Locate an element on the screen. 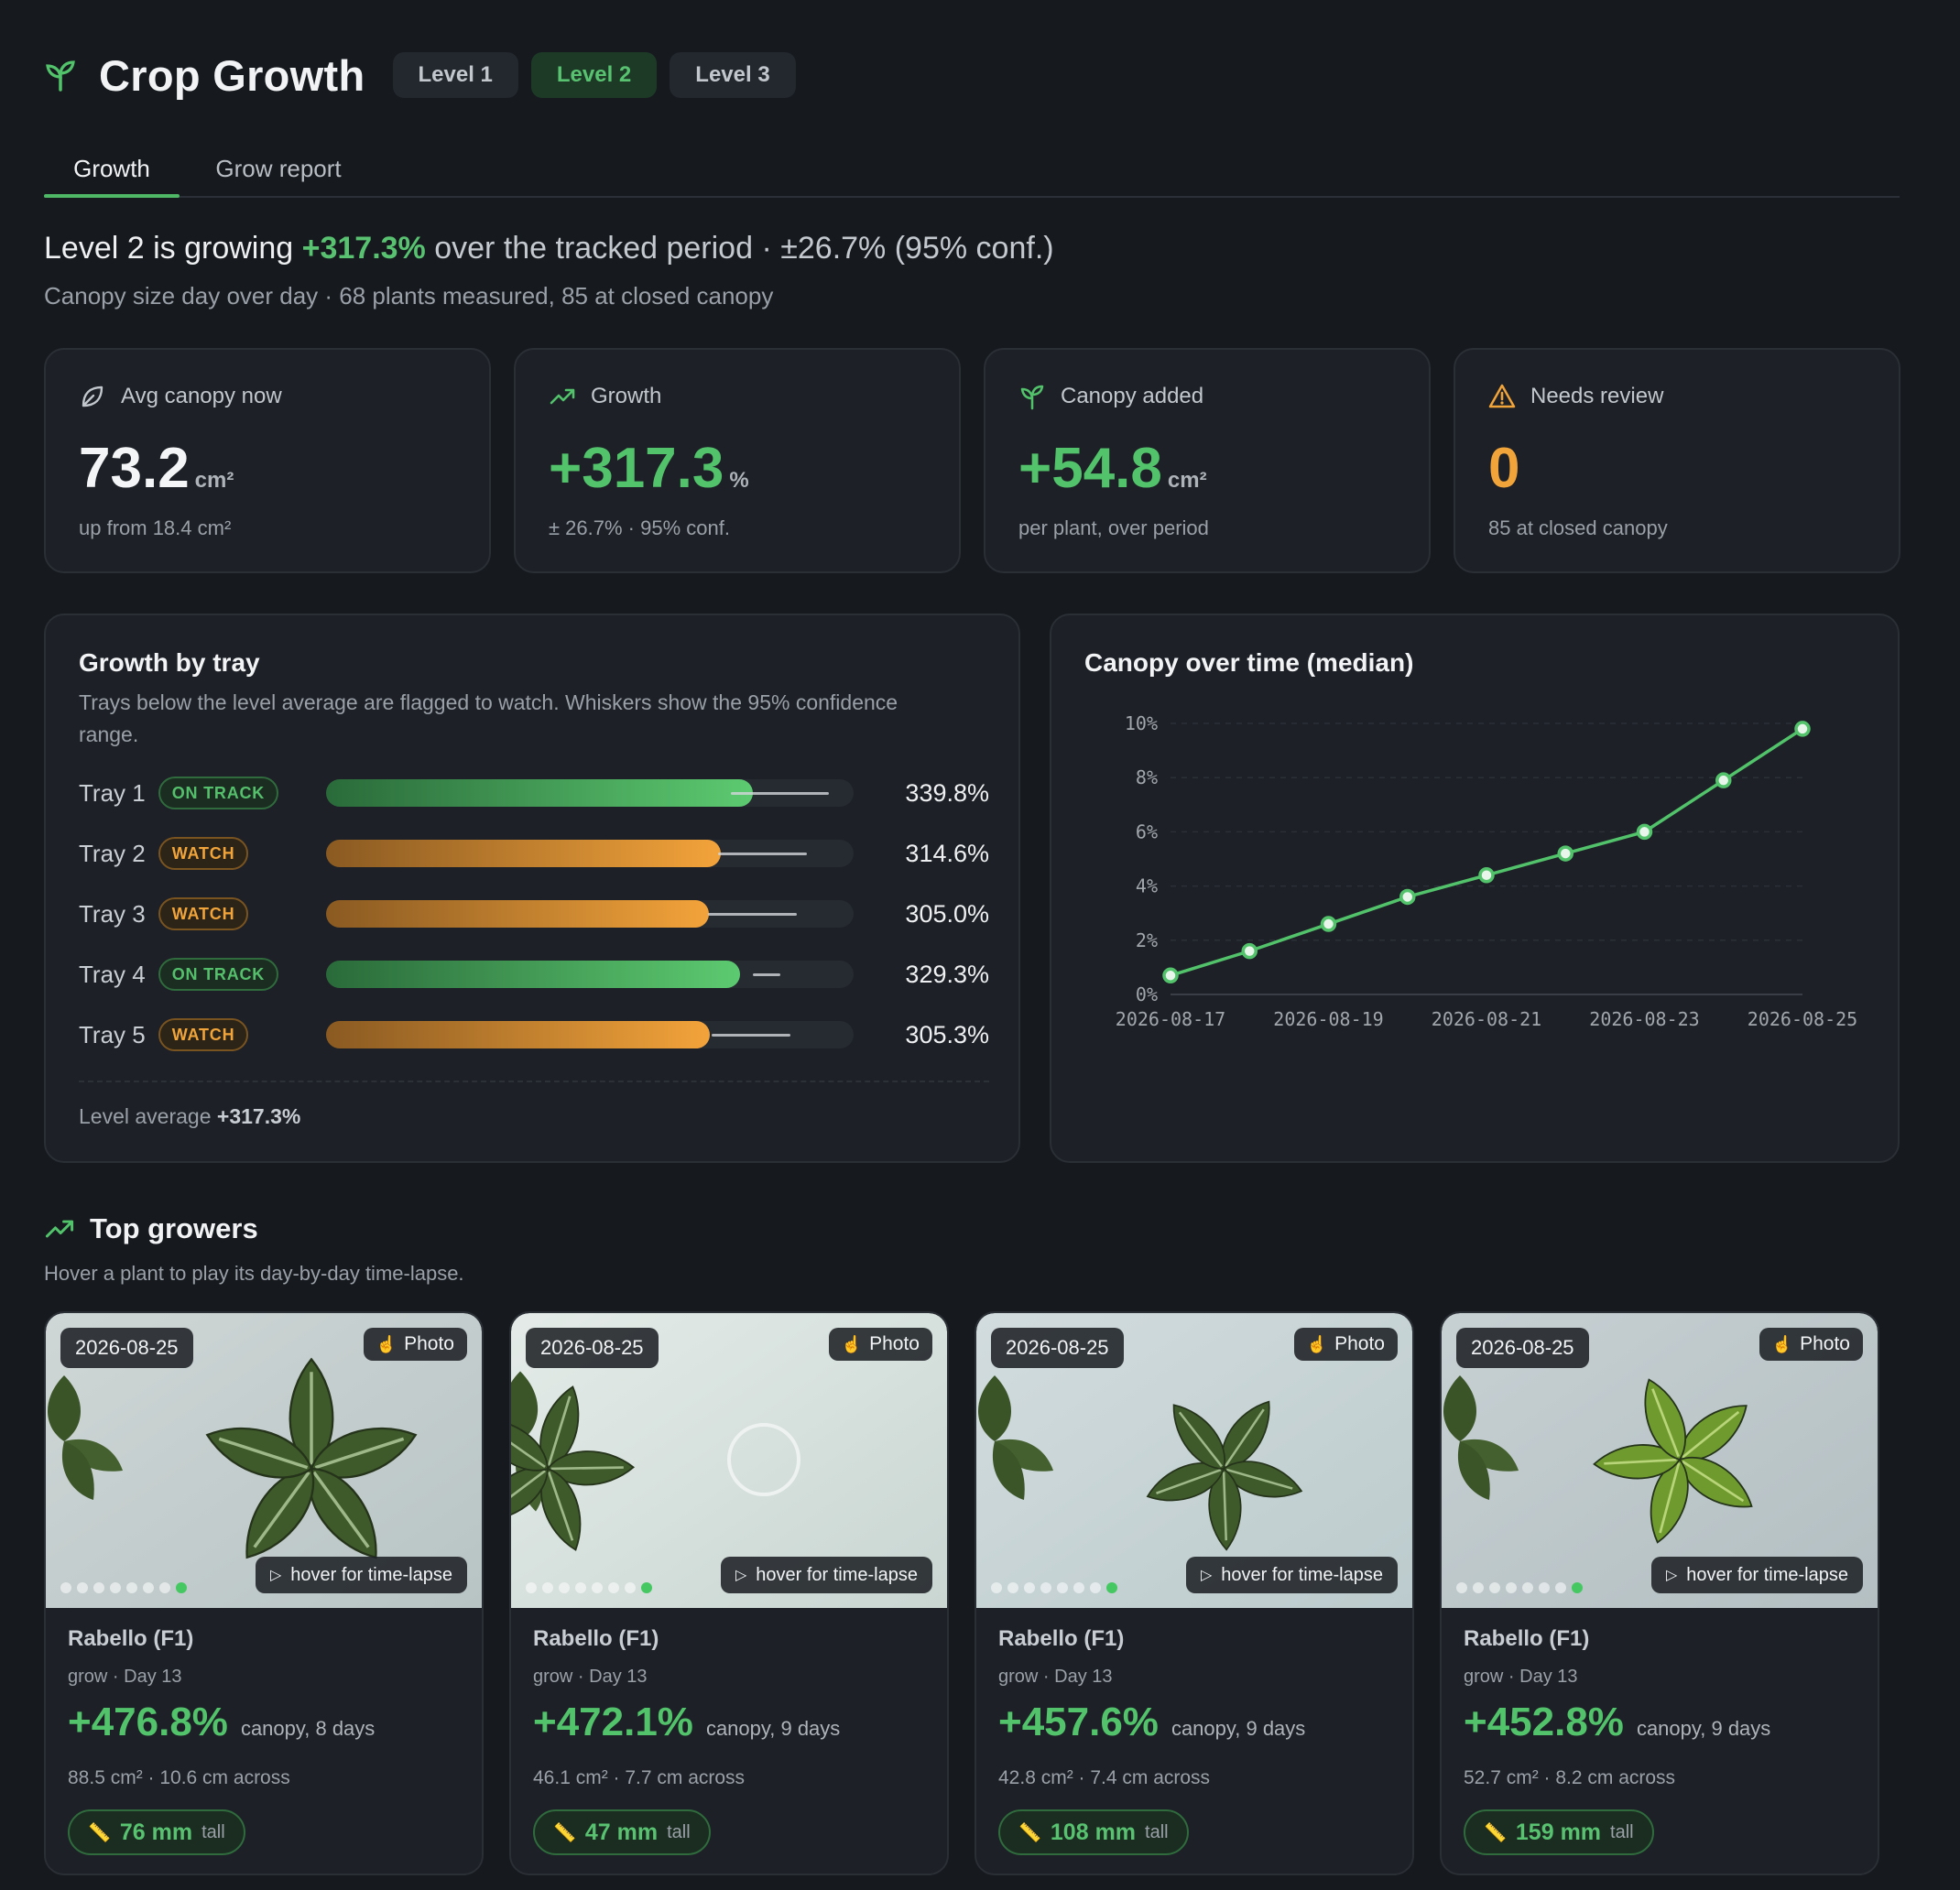  tray-divider is located at coordinates (534, 1081).